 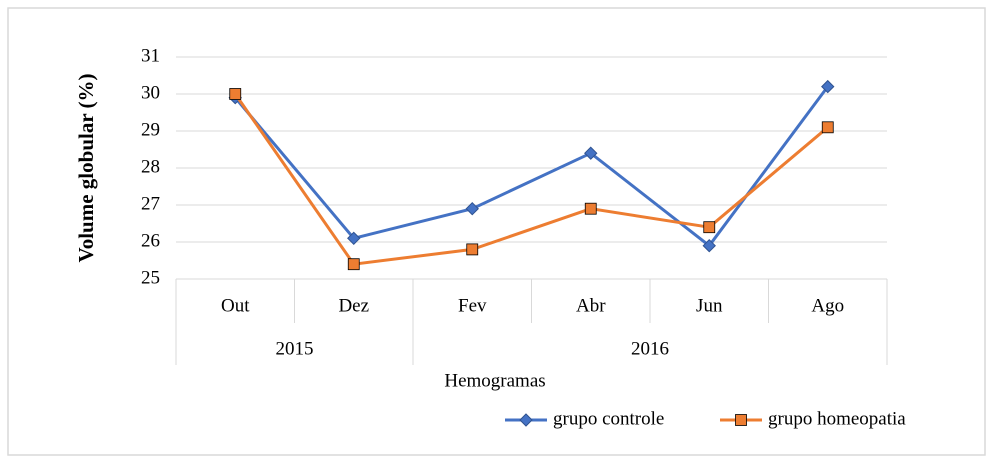 I want to click on x-axis-title: Hemogramas, so click(x=494, y=380).